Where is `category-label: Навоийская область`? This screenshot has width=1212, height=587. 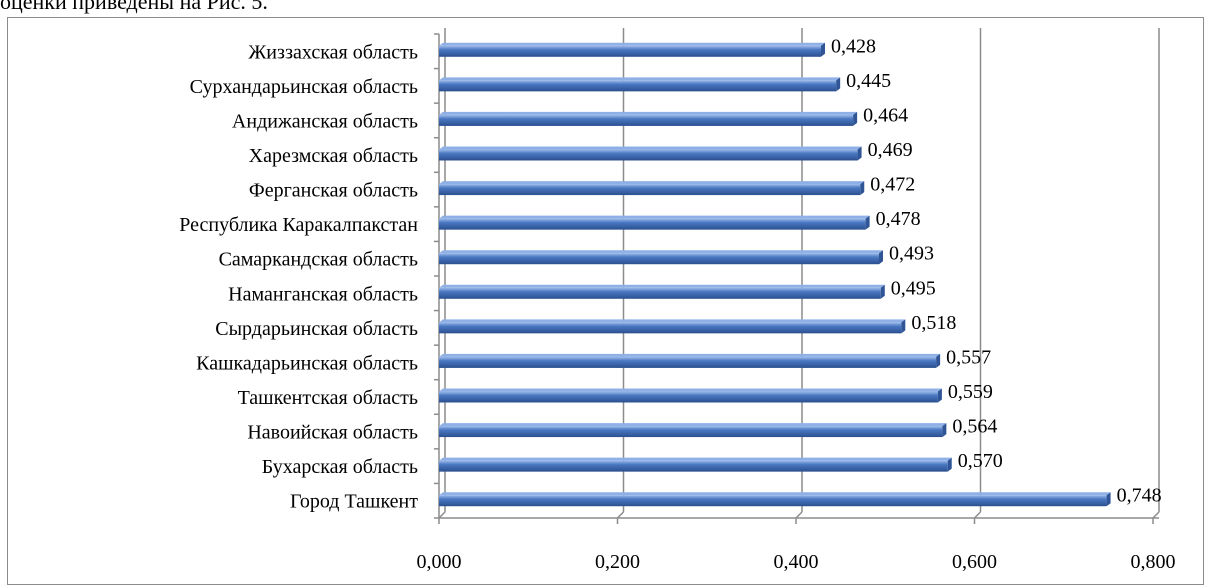 category-label: Навоийская область is located at coordinates (332, 433).